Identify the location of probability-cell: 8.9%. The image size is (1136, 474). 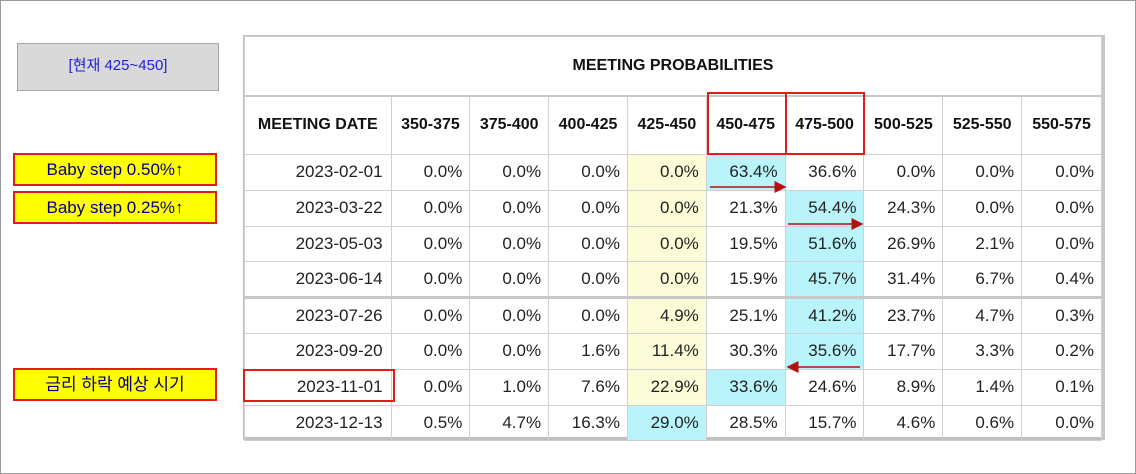
(903, 387).